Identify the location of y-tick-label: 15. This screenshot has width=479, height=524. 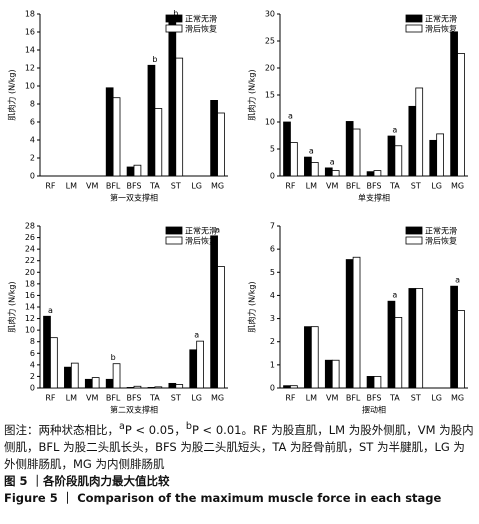
(270, 95).